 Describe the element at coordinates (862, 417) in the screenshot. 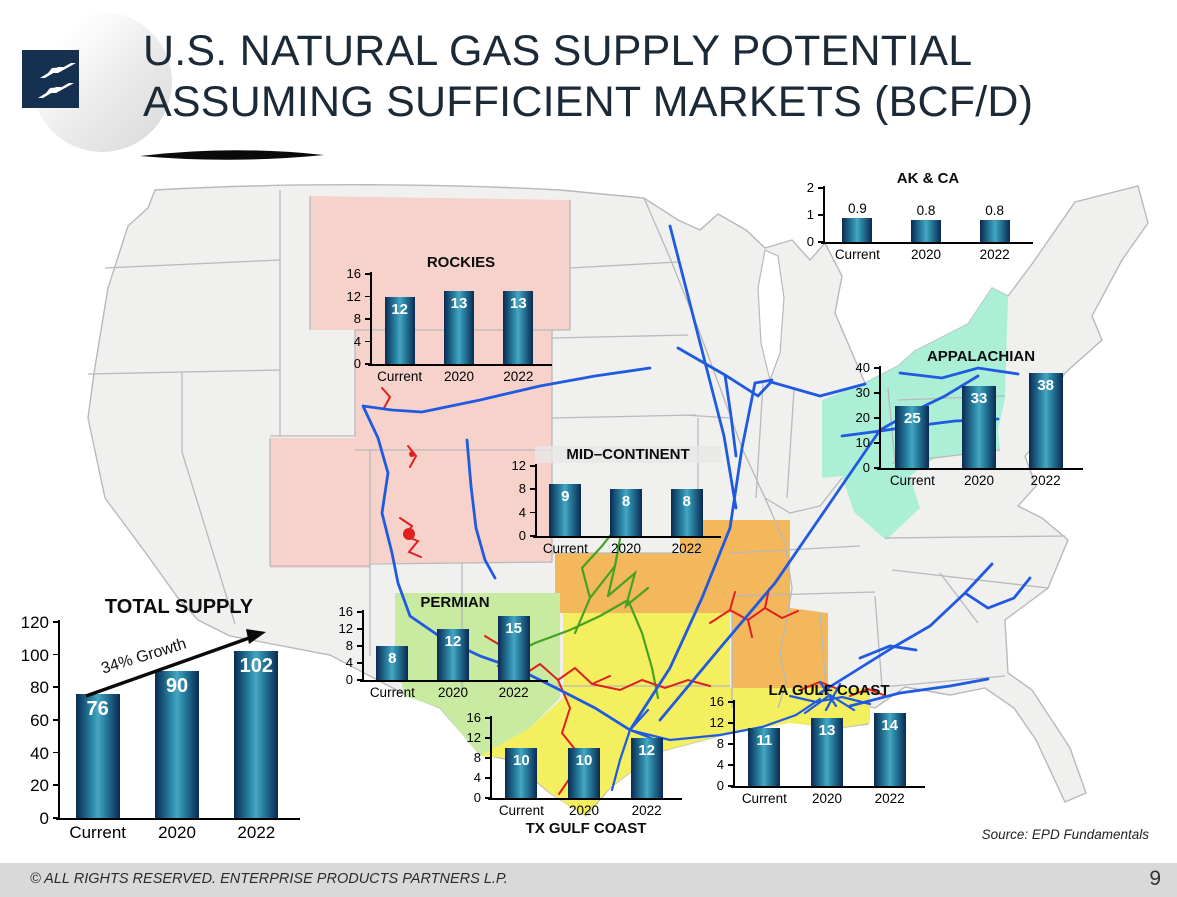

I see `y-tick-label: 20` at that location.